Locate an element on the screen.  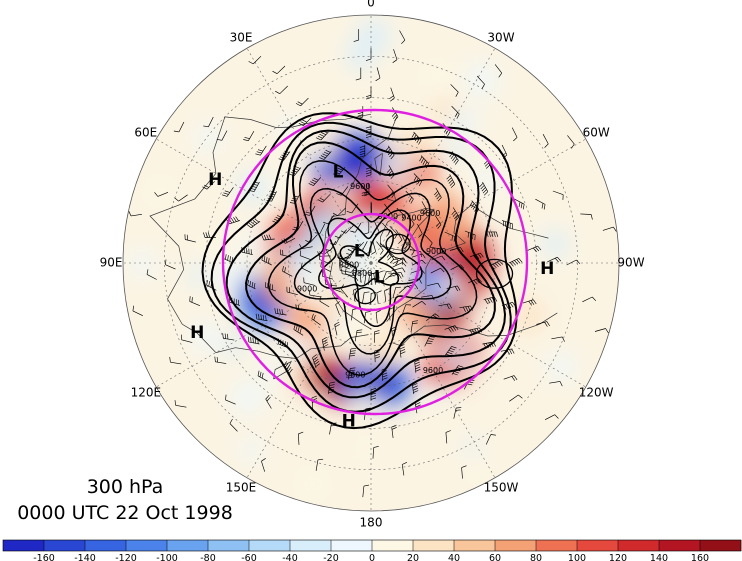
pressure-level-title: 300 hPa is located at coordinates (125, 487).